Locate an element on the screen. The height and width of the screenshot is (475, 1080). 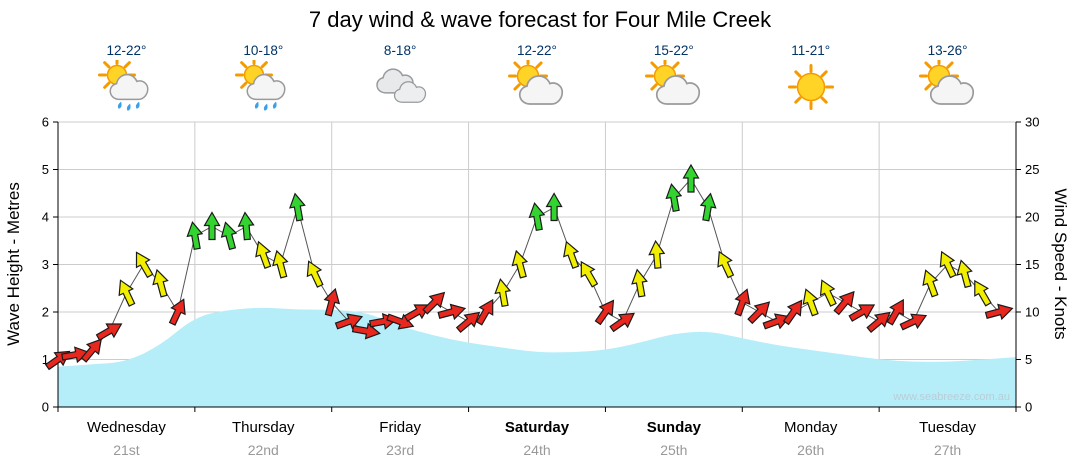
svg-text: 2 is located at coordinates (45, 312).